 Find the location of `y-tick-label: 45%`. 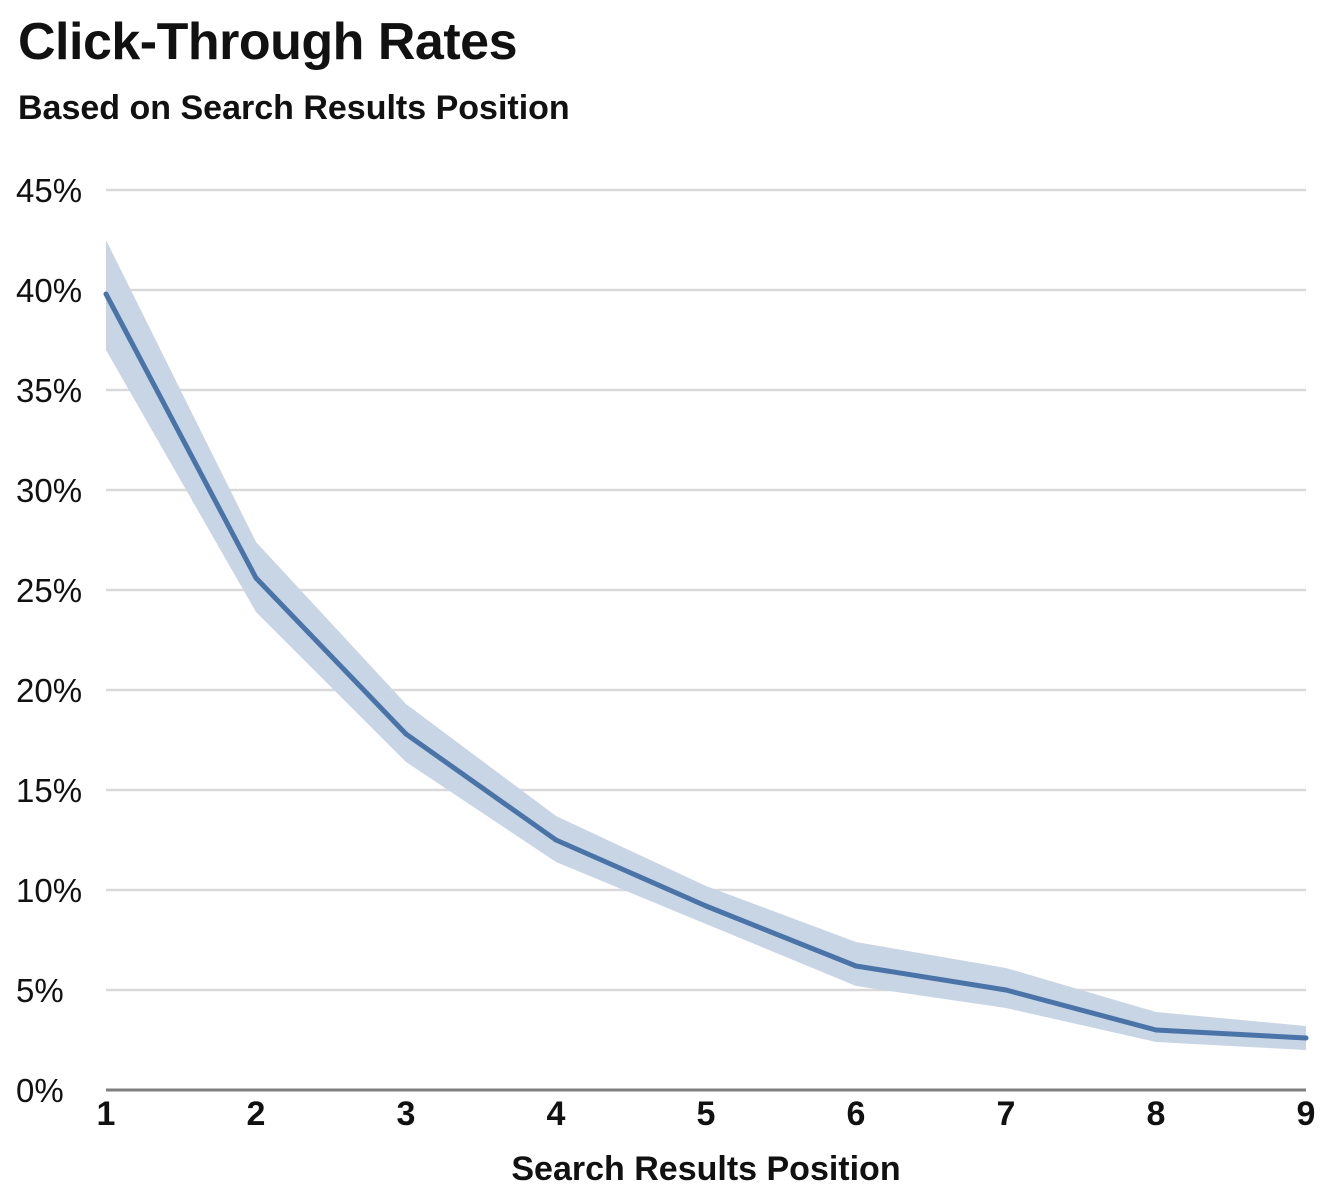

y-tick-label: 45% is located at coordinates (49, 190).